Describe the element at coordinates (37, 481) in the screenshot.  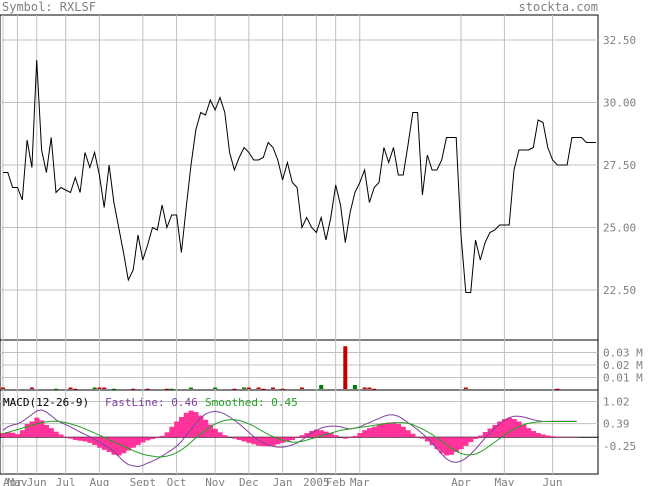
I see `x-tick-label: Jun` at that location.